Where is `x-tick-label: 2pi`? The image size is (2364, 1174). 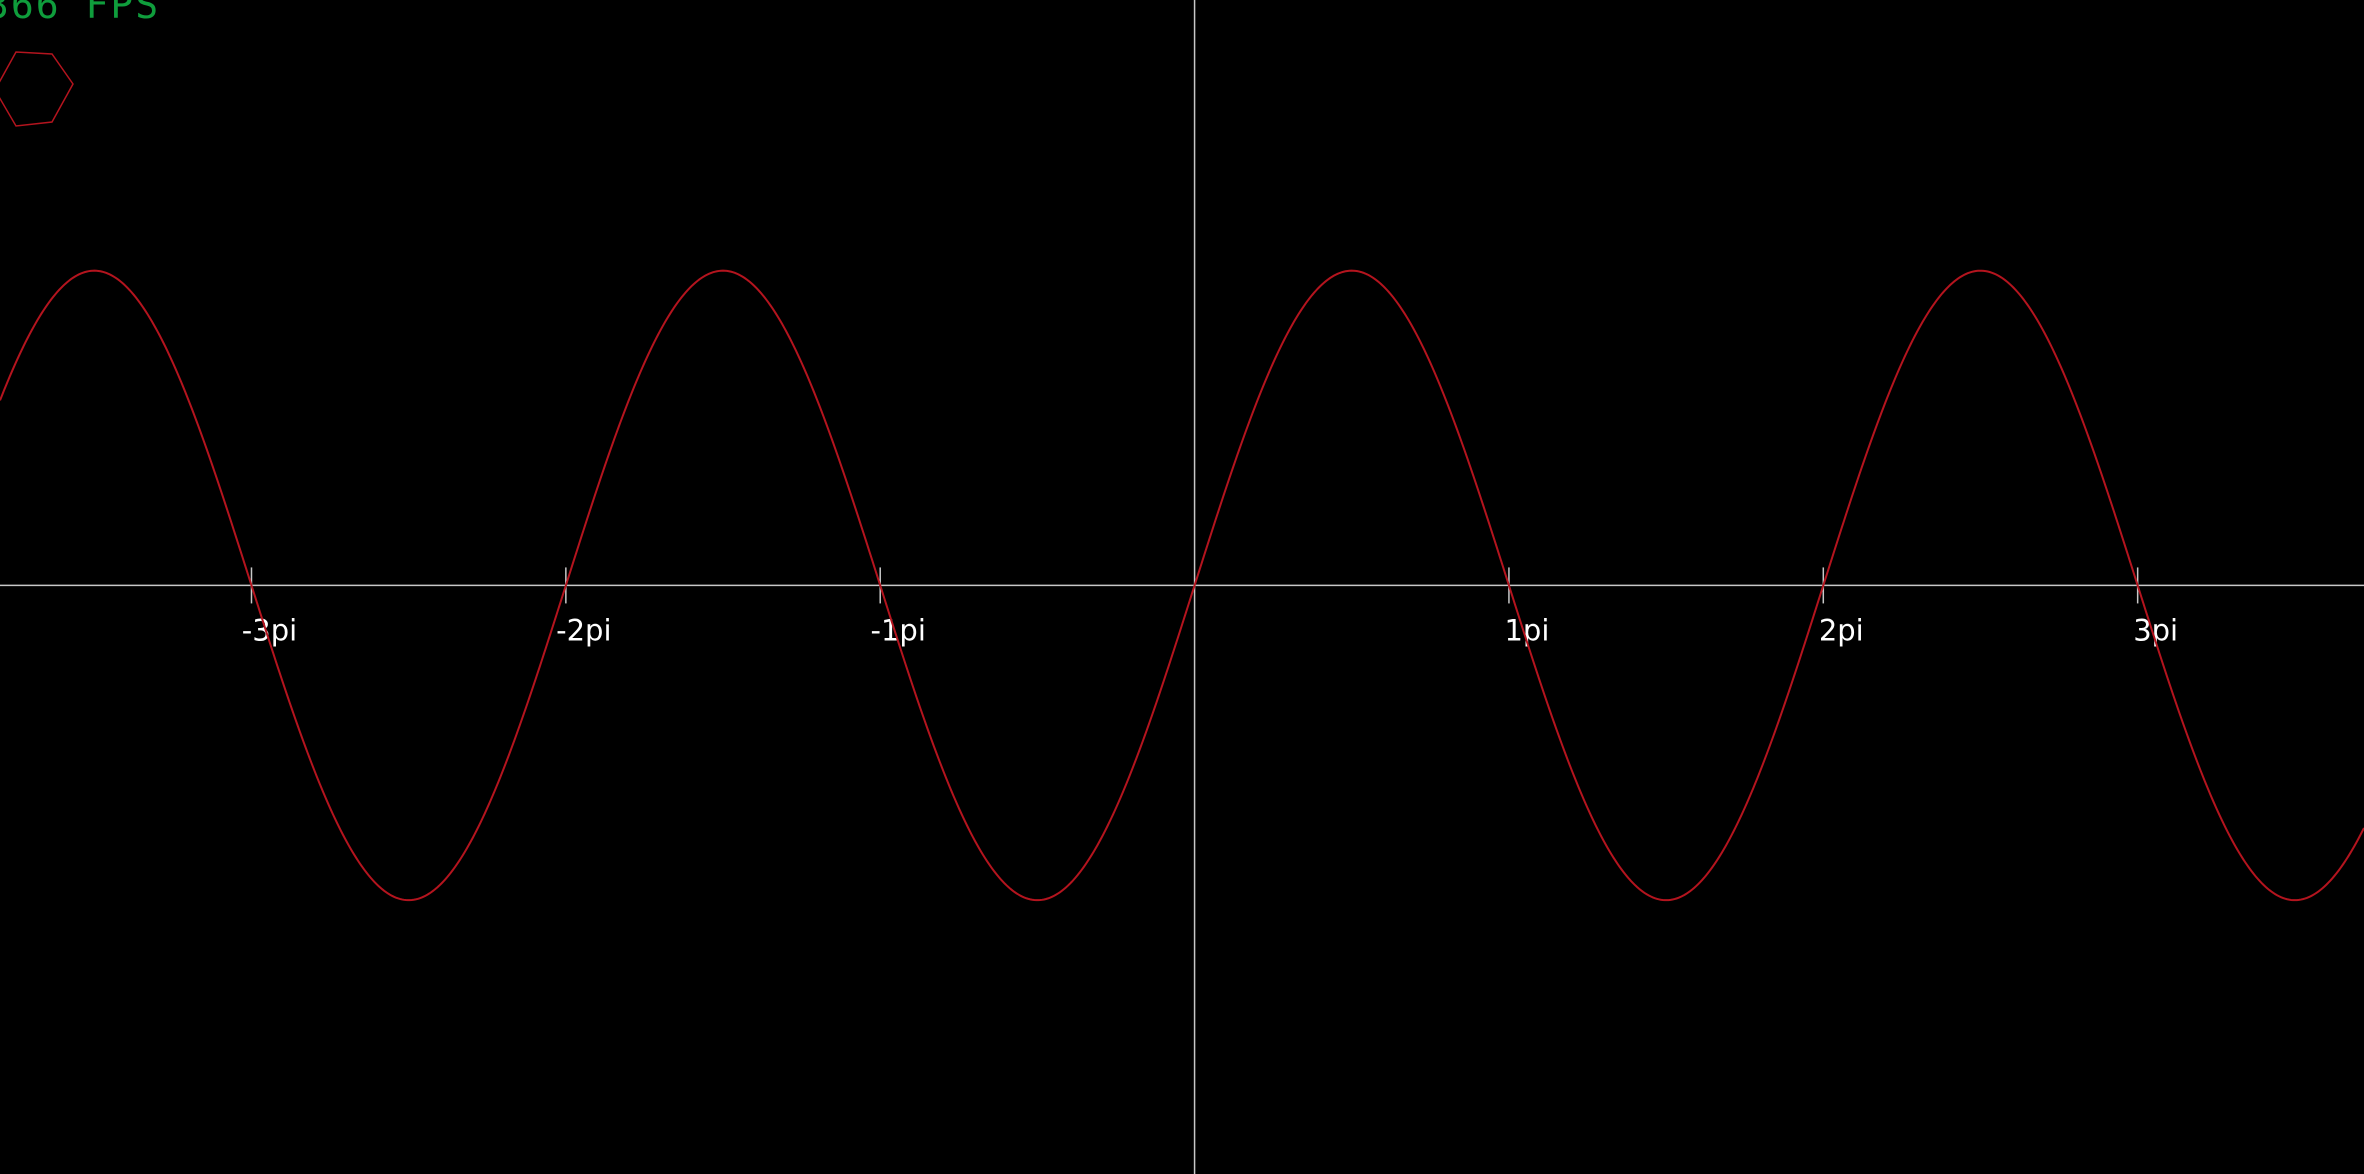
x-tick-label: 2pi is located at coordinates (1841, 630).